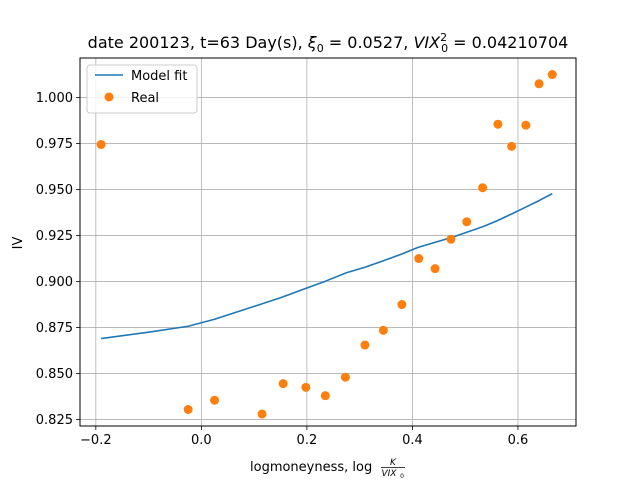 This screenshot has height=480, width=640. I want to click on chart-title-vix-value: = 0.04210704, so click(508, 42).